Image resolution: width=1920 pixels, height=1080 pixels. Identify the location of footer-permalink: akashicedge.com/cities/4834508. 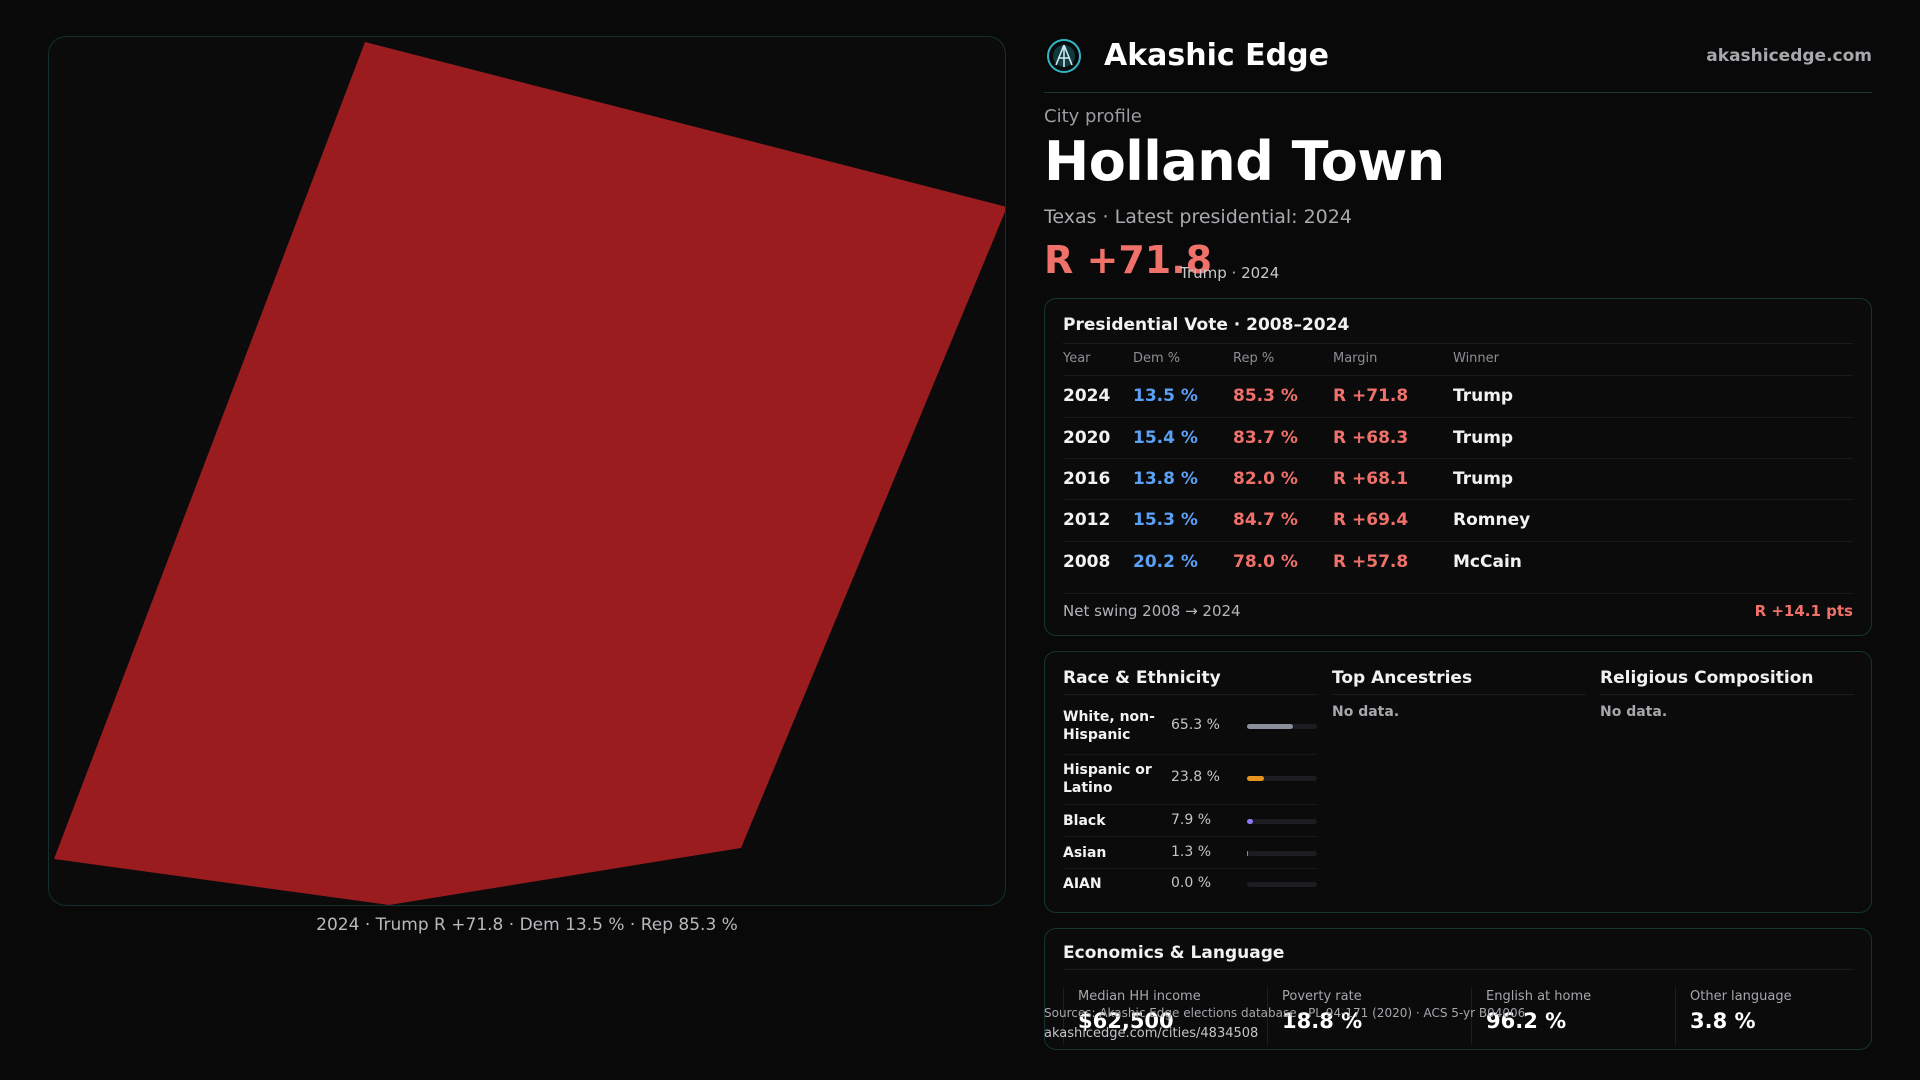
(1151, 1033).